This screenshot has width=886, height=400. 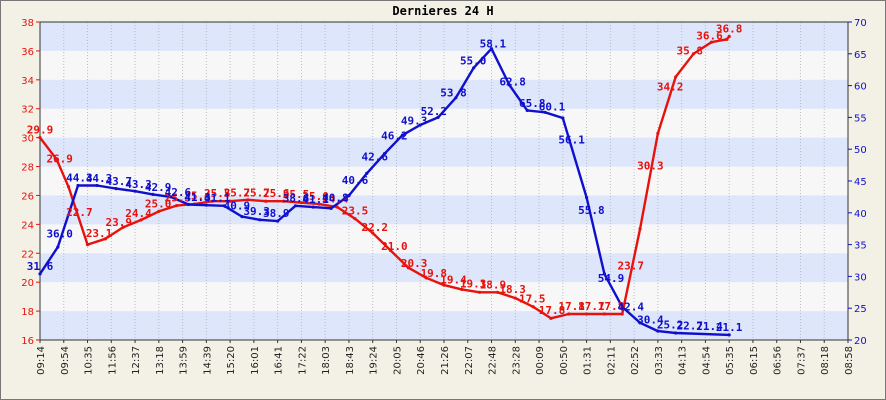 I want to click on right-tick-label: 35, so click(x=860, y=246).